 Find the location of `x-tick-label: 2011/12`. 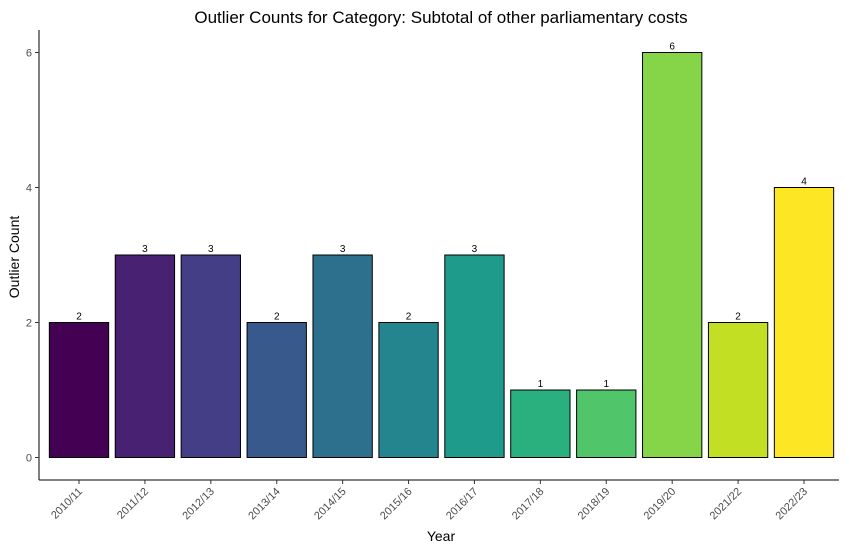

x-tick-label: 2011/12 is located at coordinates (133, 504).